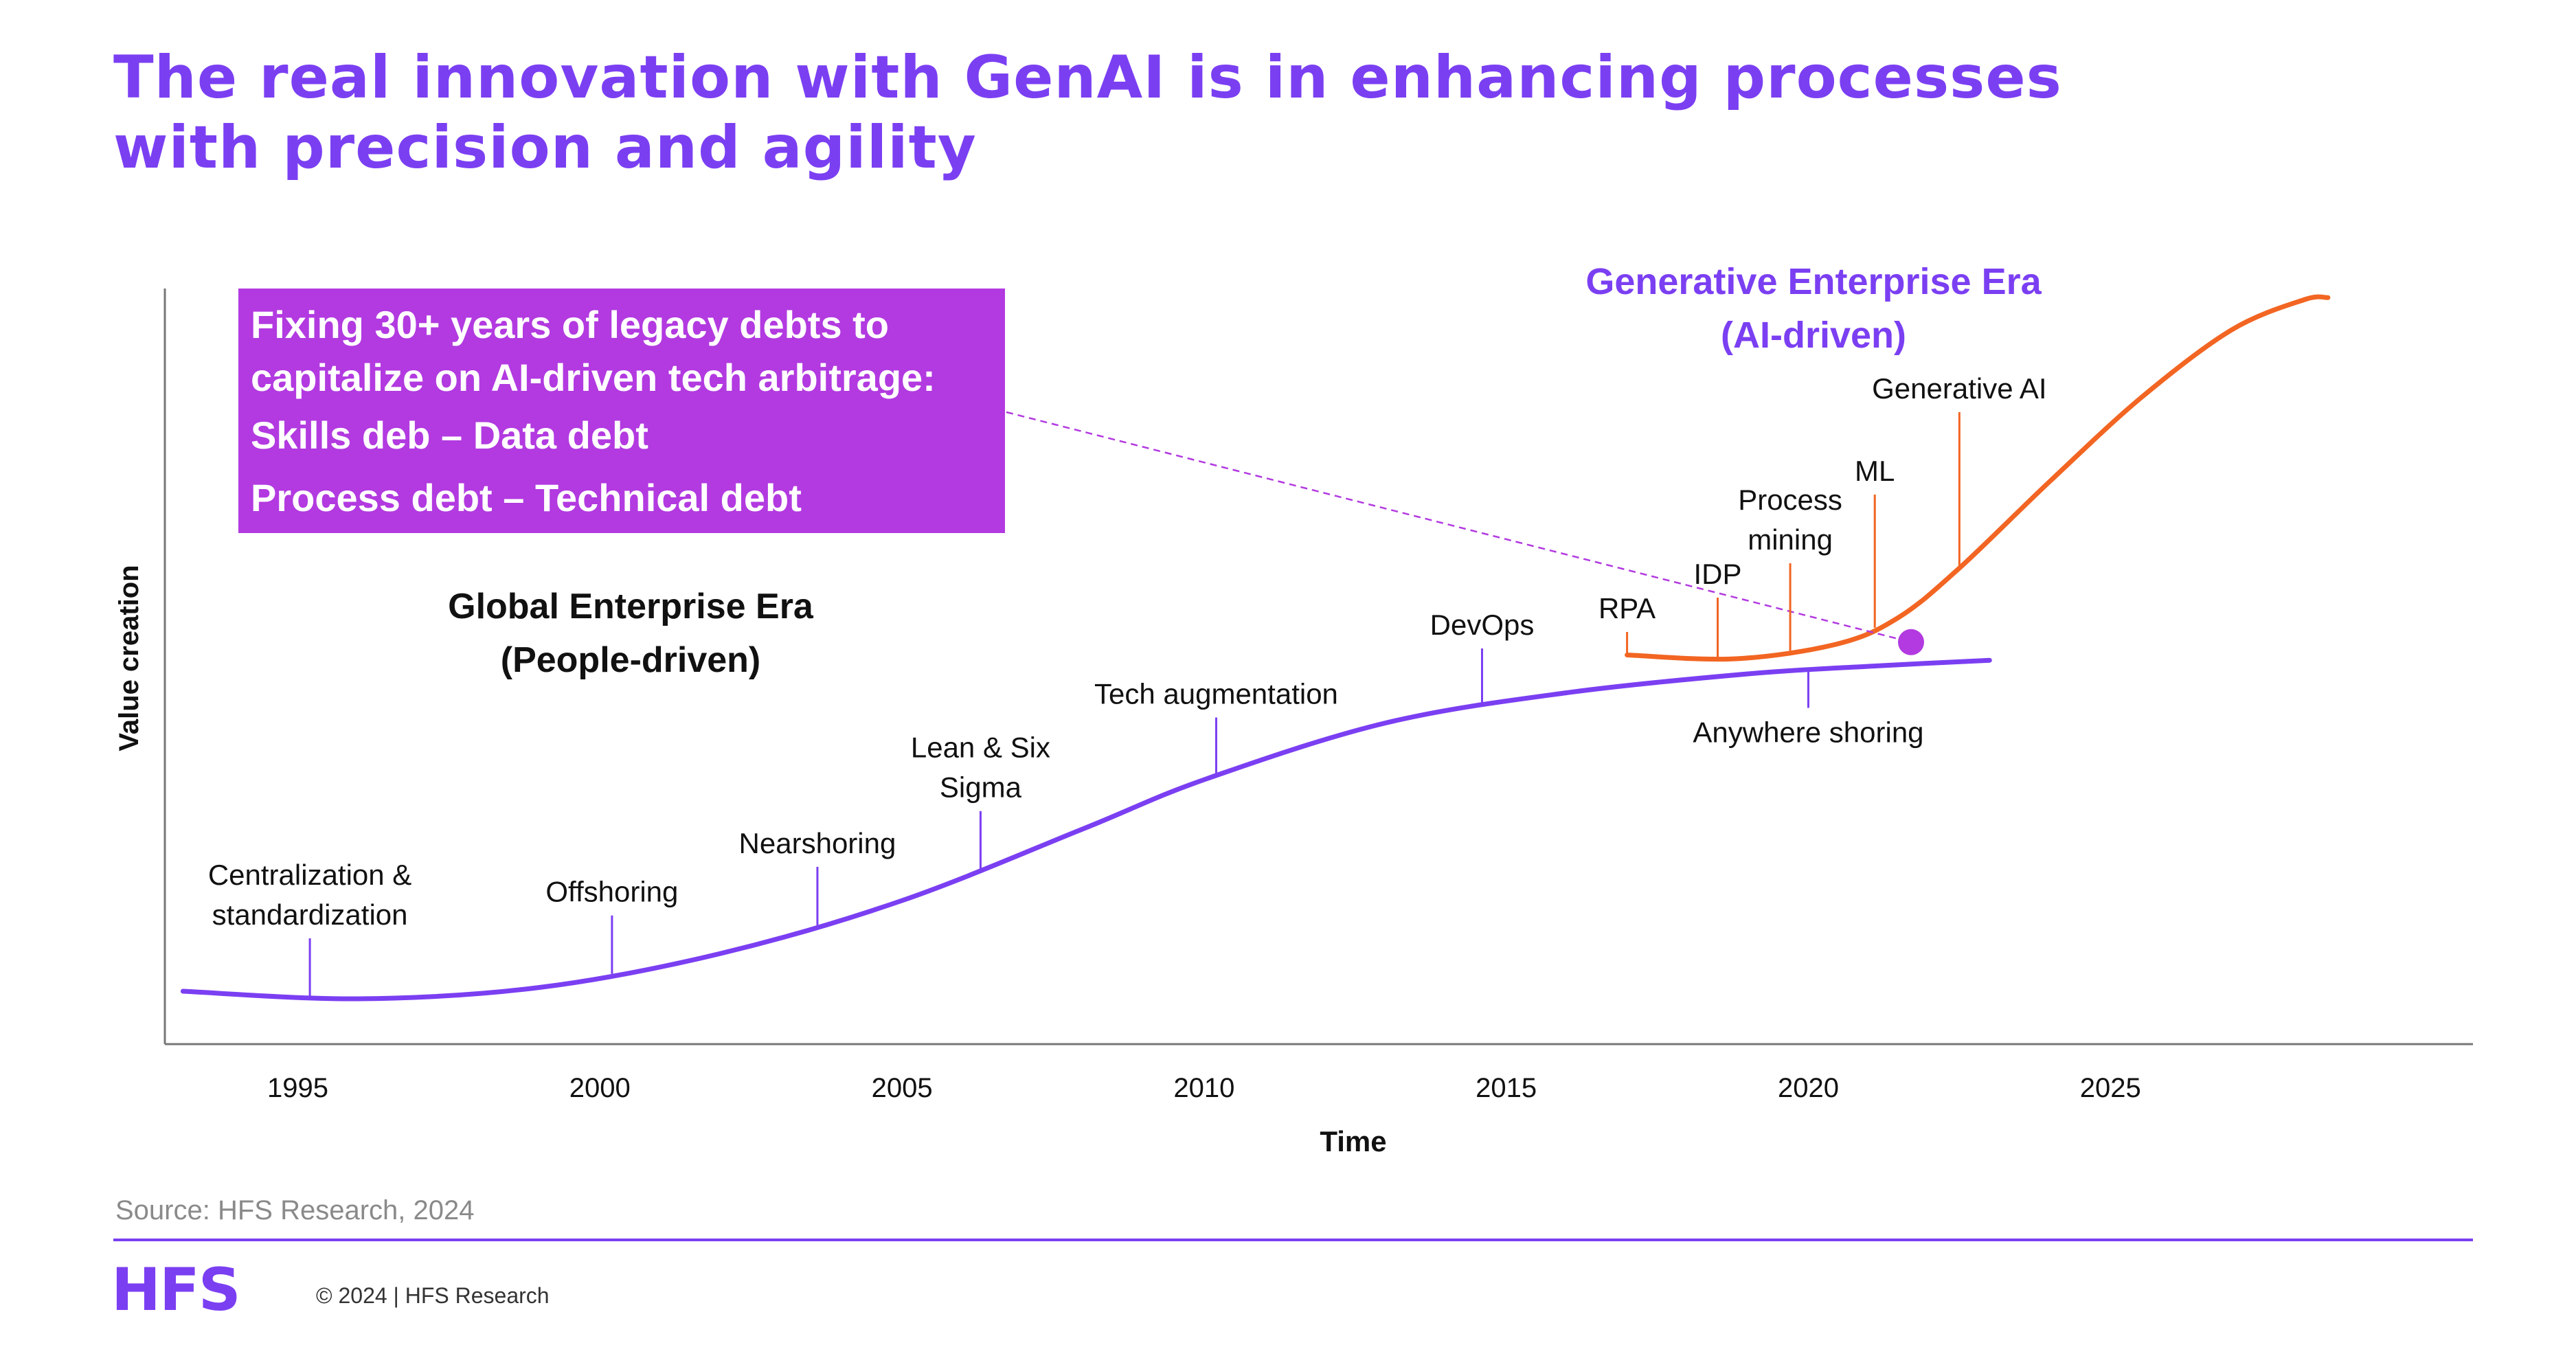  I want to click on milestone-label-4: Tech augmentation, so click(1216, 694).